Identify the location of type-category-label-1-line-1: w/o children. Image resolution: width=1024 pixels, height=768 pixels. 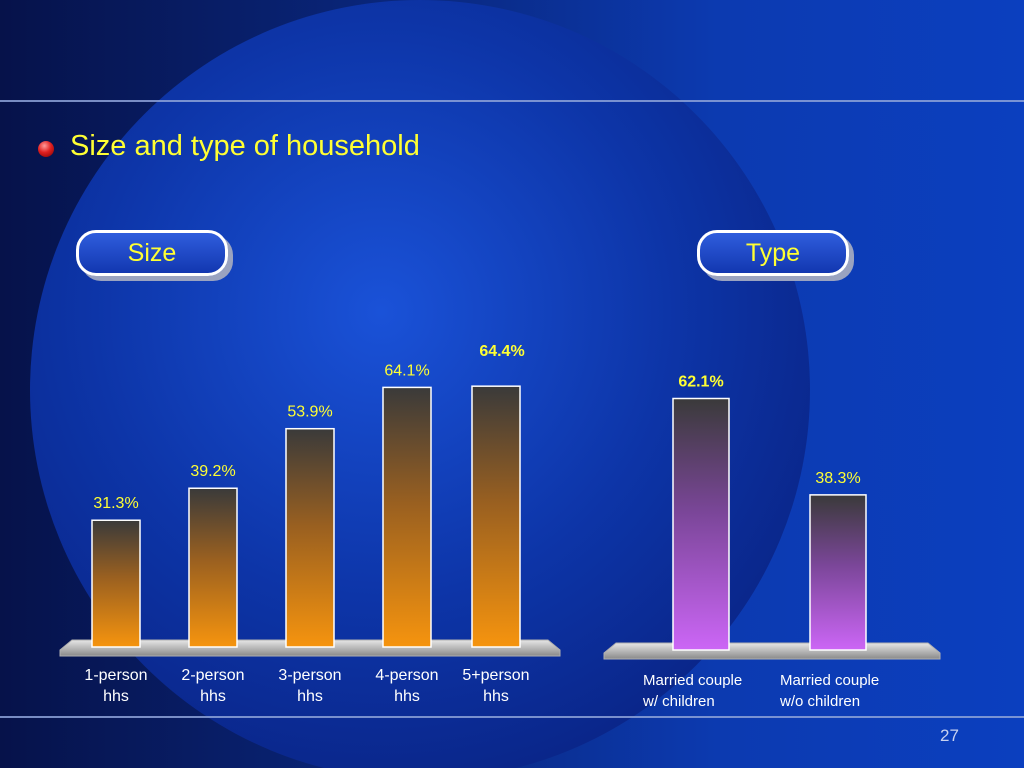
(819, 701).